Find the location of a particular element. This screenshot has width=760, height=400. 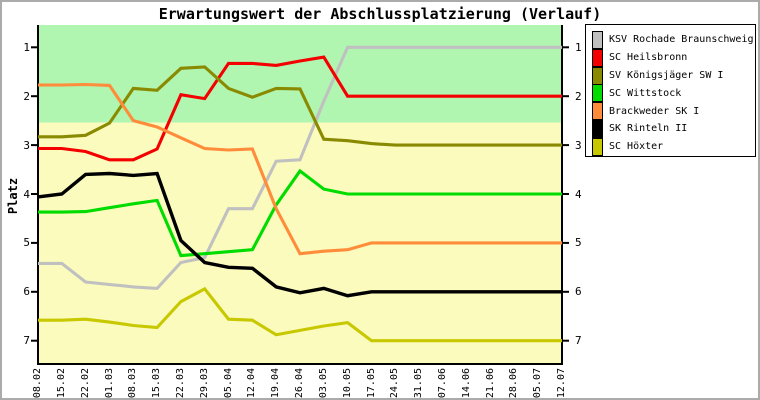

y-tick-label-right: 1 is located at coordinates (578, 47).